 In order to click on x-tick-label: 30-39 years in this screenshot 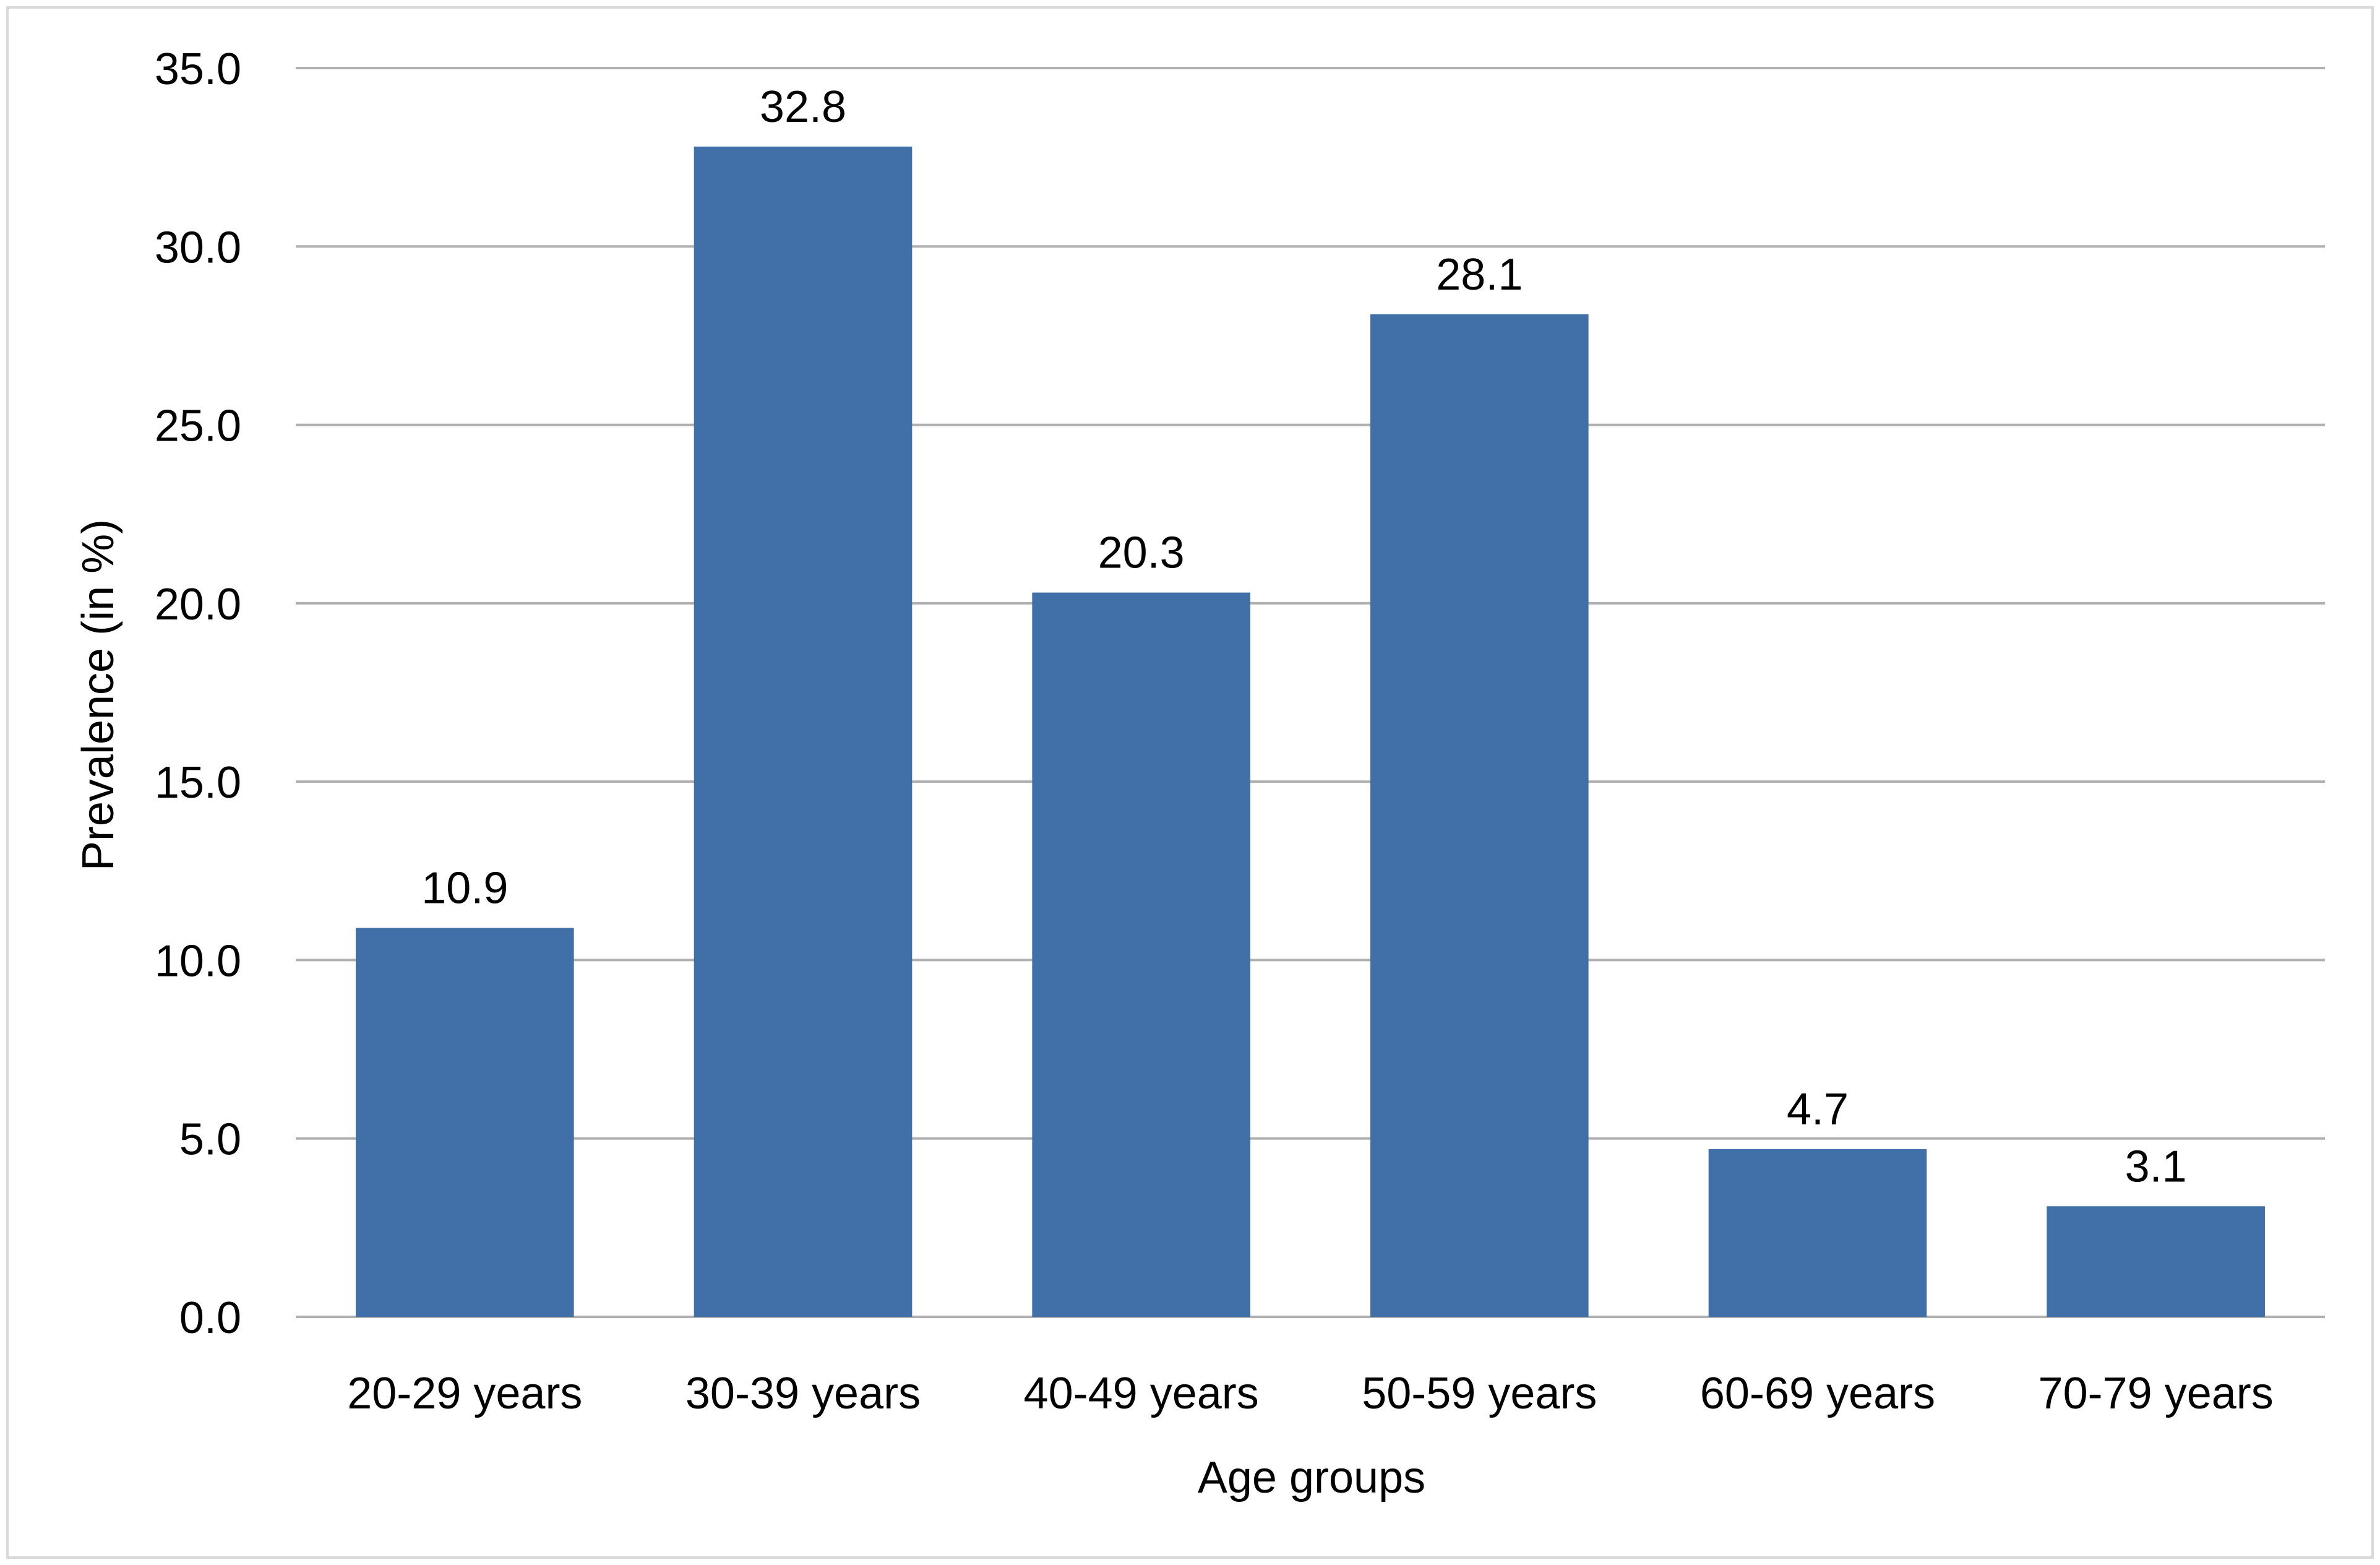, I will do `click(803, 1393)`.